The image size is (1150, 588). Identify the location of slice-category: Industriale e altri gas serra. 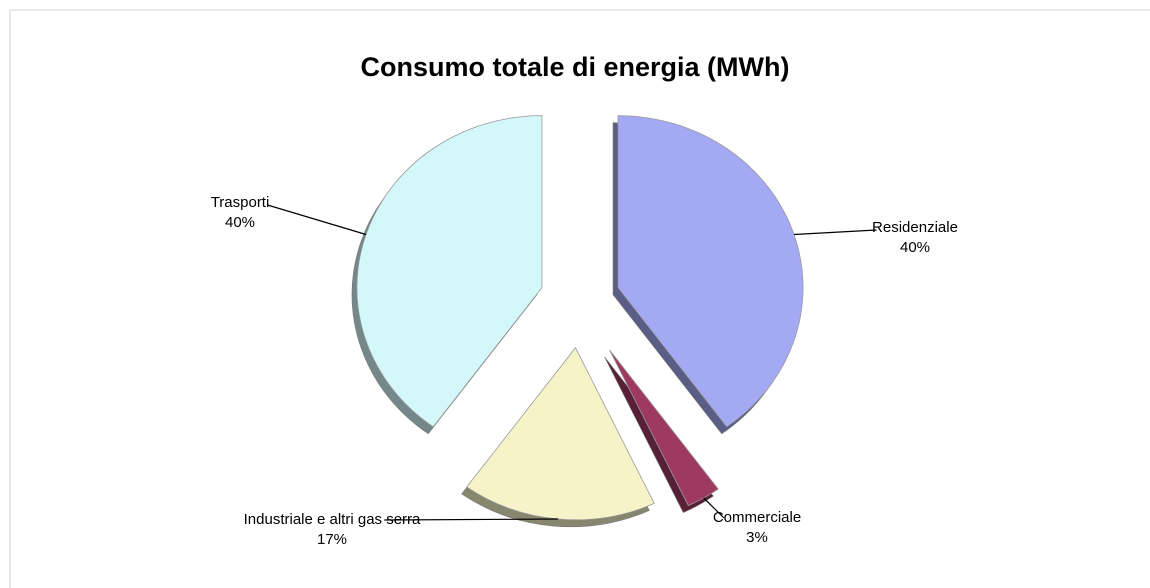
(332, 519).